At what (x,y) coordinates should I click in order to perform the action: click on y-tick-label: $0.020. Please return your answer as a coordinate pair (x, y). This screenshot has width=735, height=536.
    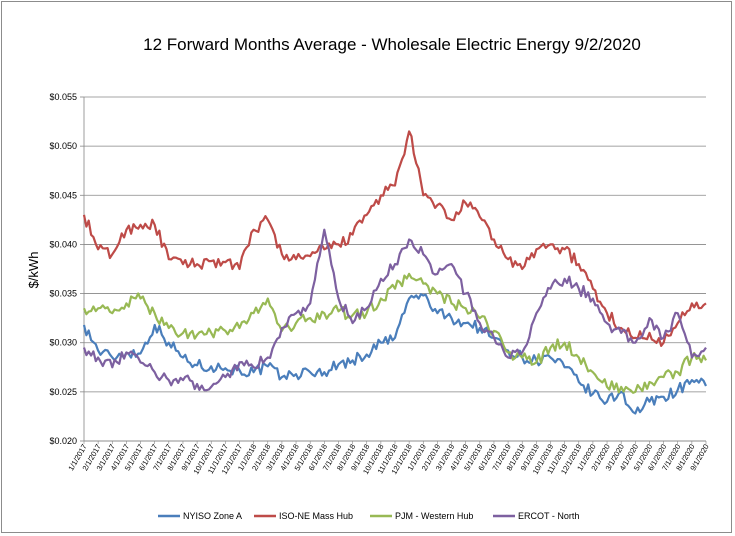
    Looking at the image, I should click on (63, 441).